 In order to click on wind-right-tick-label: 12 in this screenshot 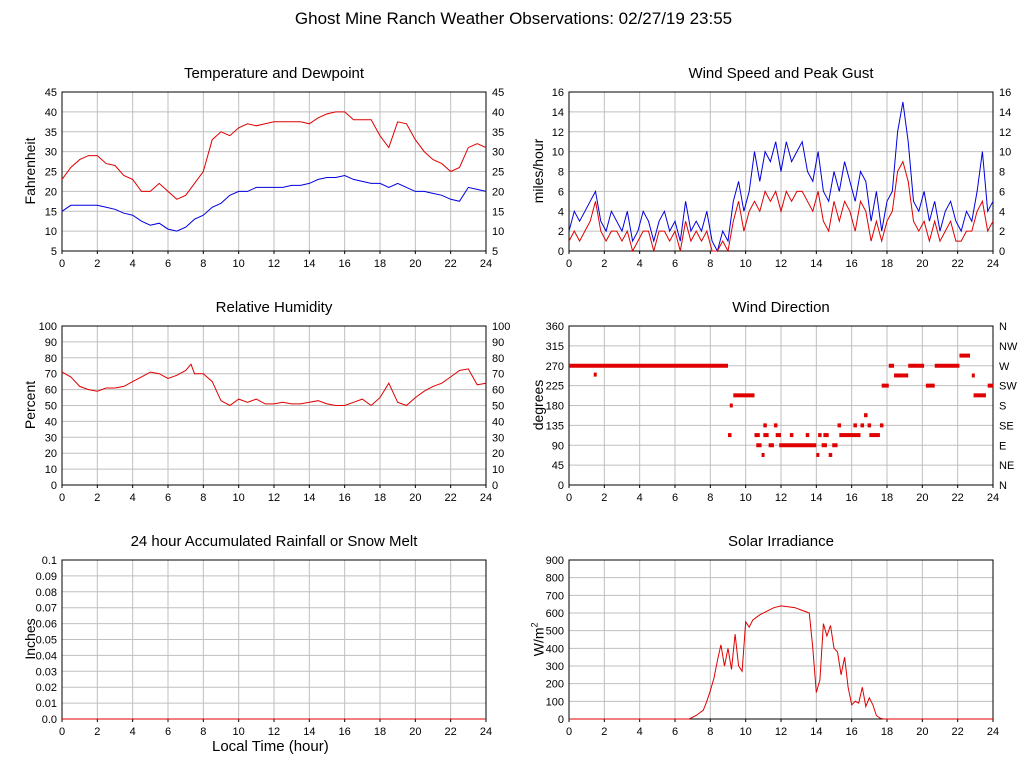, I will do `click(1005, 133)`.